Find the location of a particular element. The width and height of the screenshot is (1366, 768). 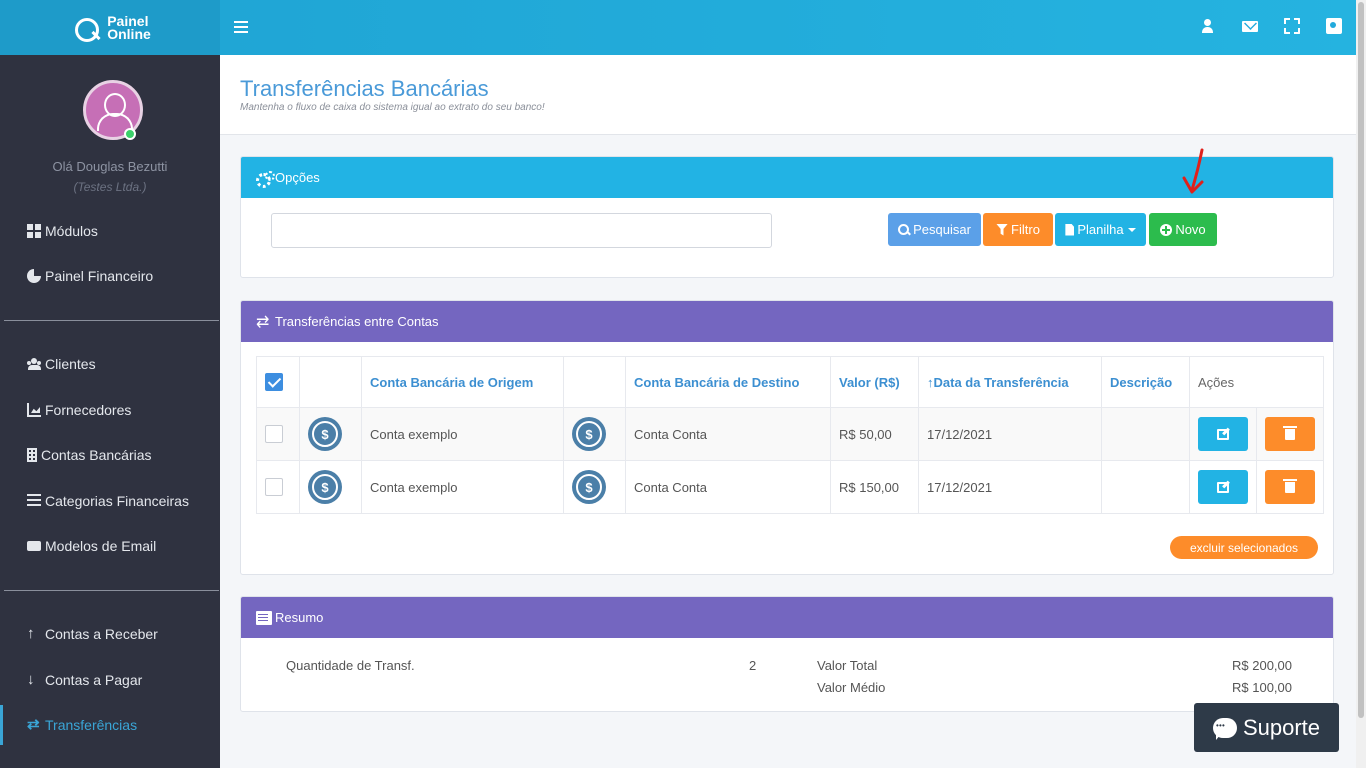

sidebar-item-fornecedores: Fornecedores is located at coordinates (110, 410).